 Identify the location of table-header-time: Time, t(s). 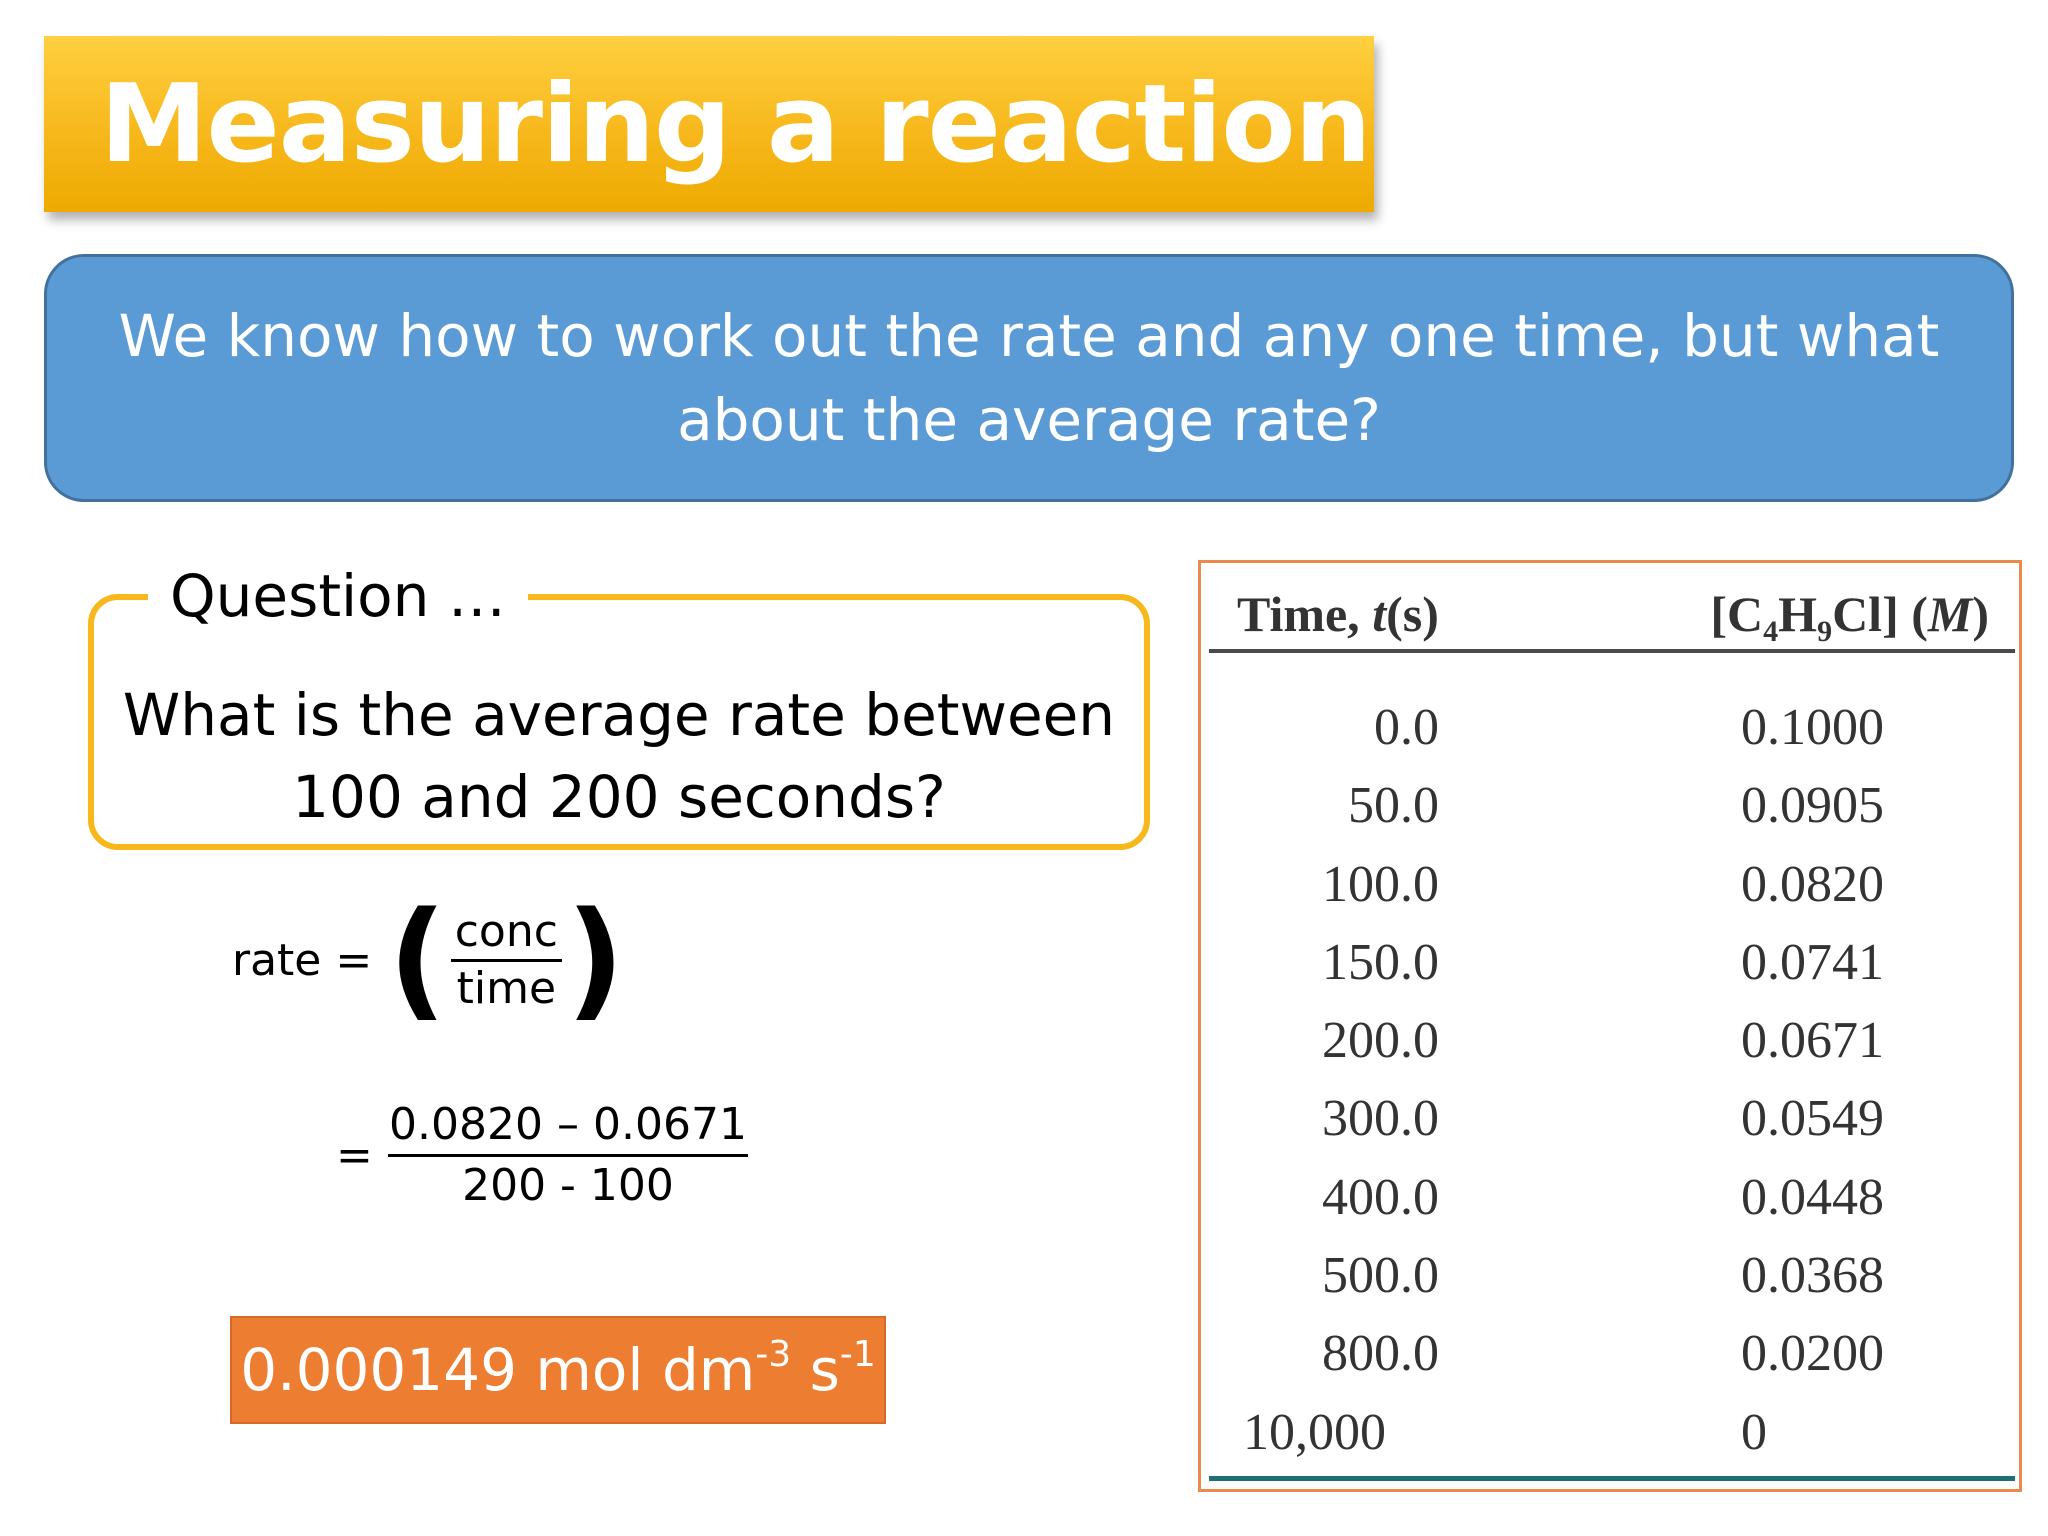
(1338, 614).